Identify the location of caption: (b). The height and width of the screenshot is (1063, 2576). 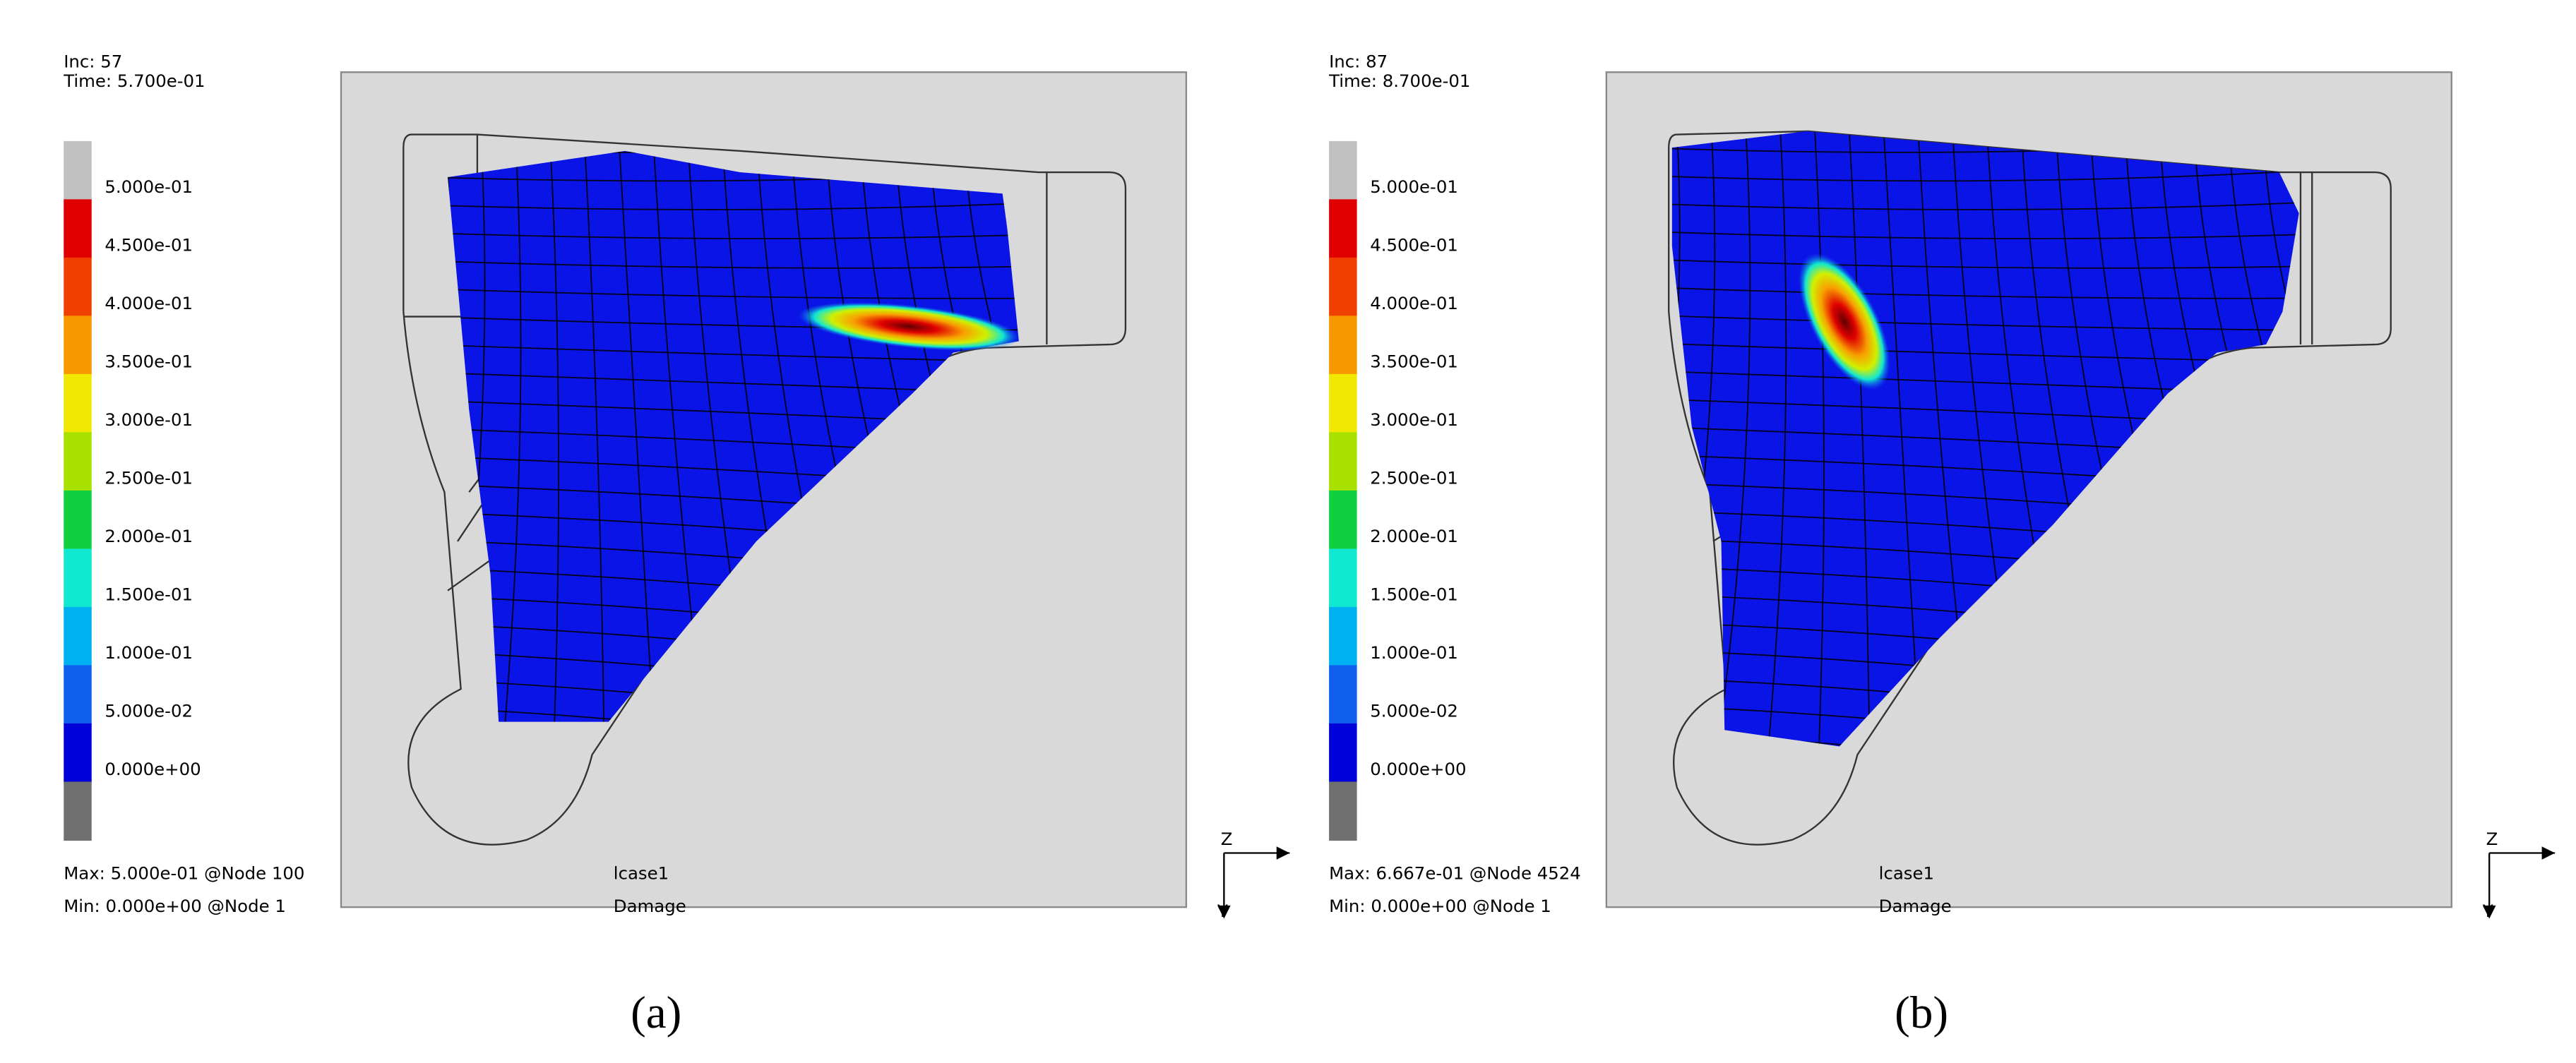
(1921, 1013).